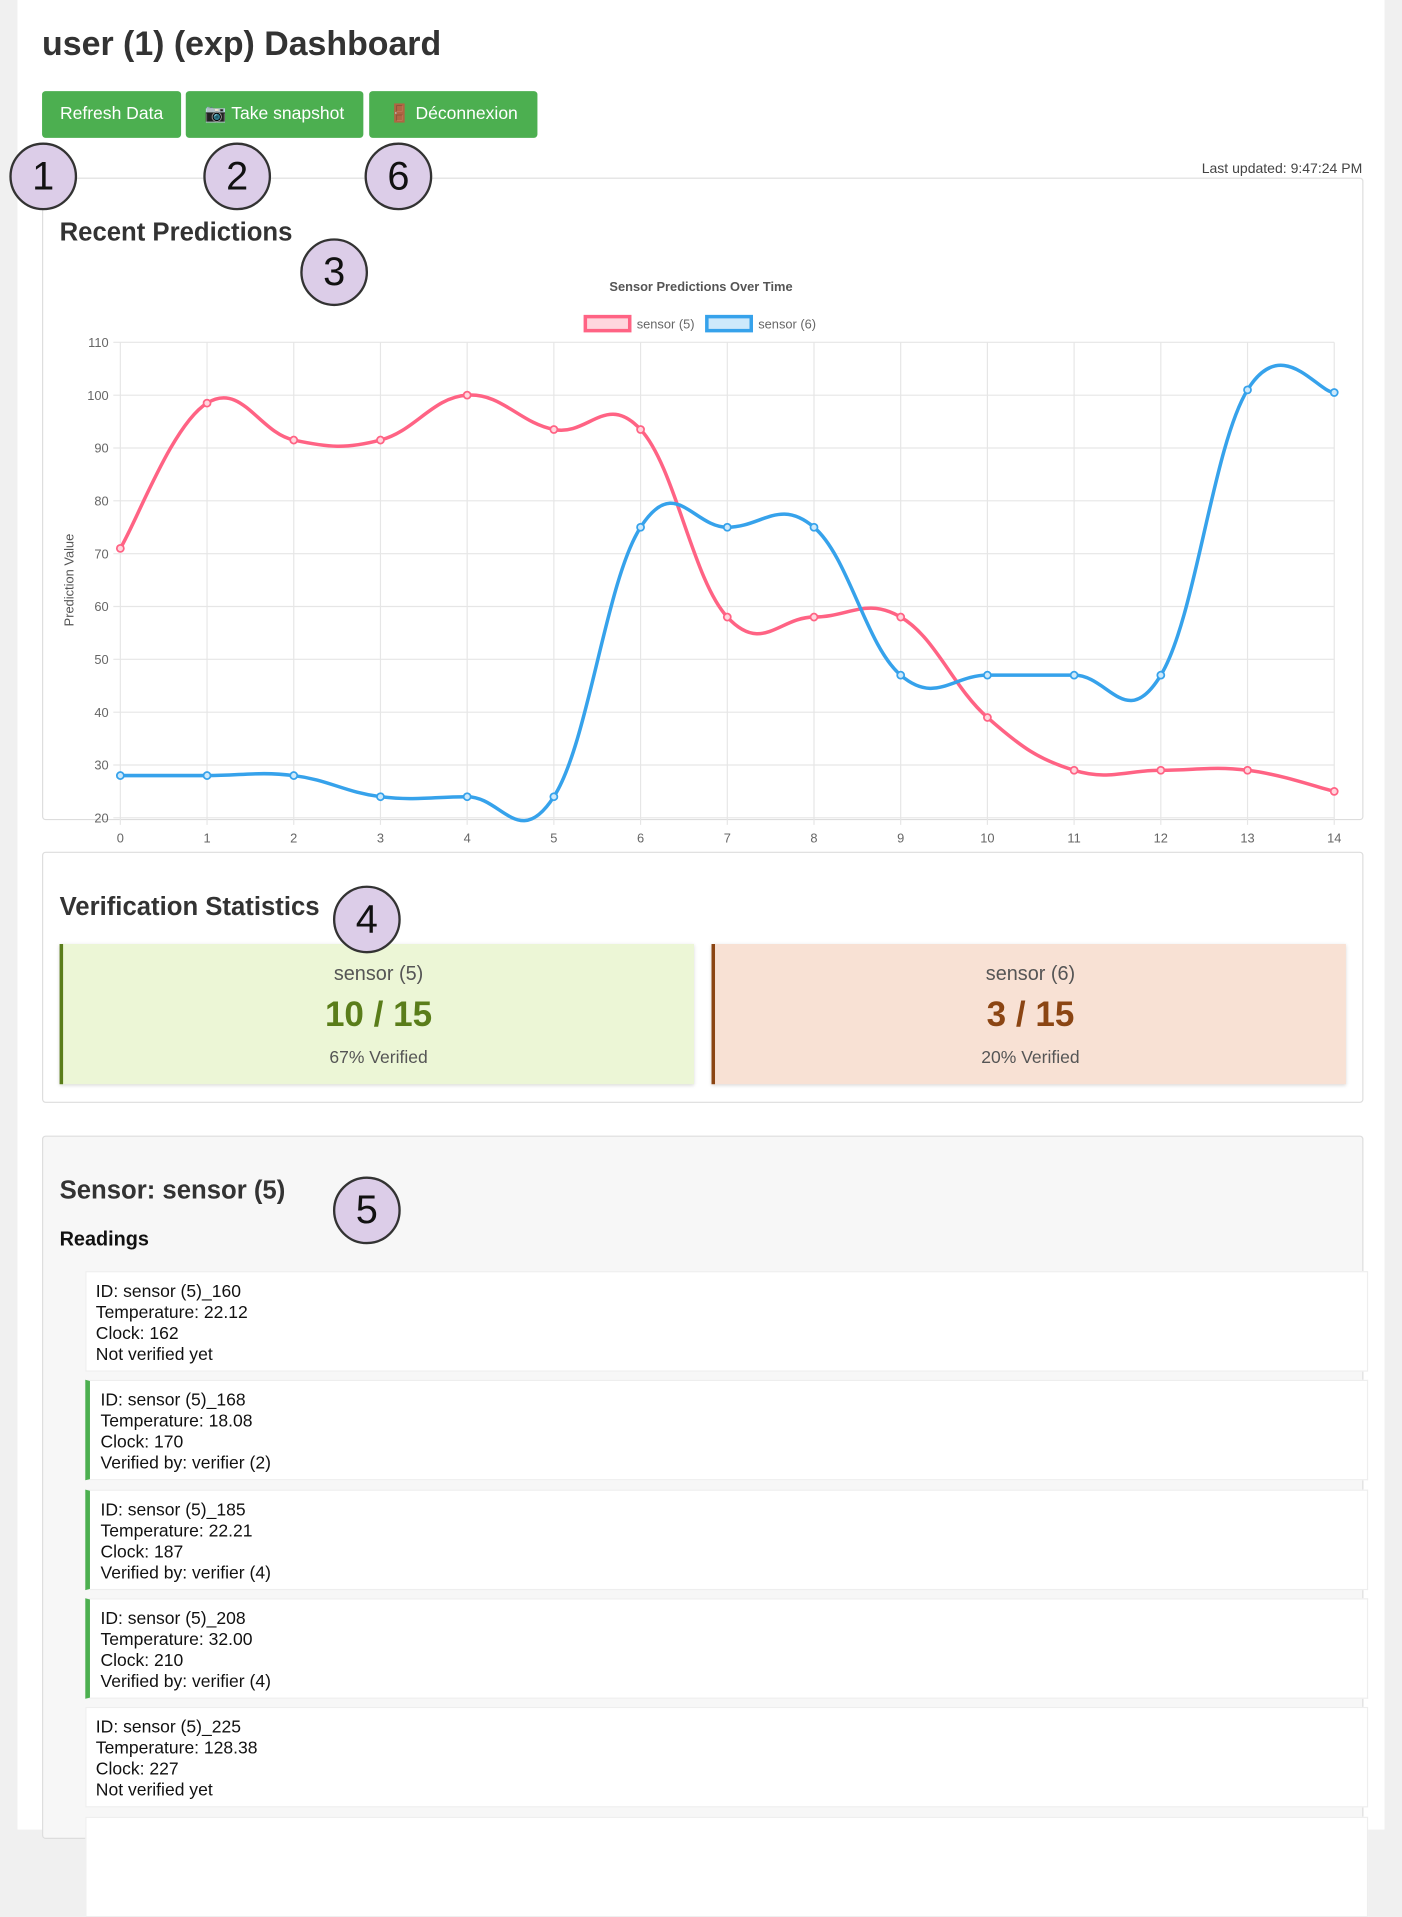 Image resolution: width=1402 pixels, height=1917 pixels. I want to click on reading-line: Clock: 210, so click(142, 1660).